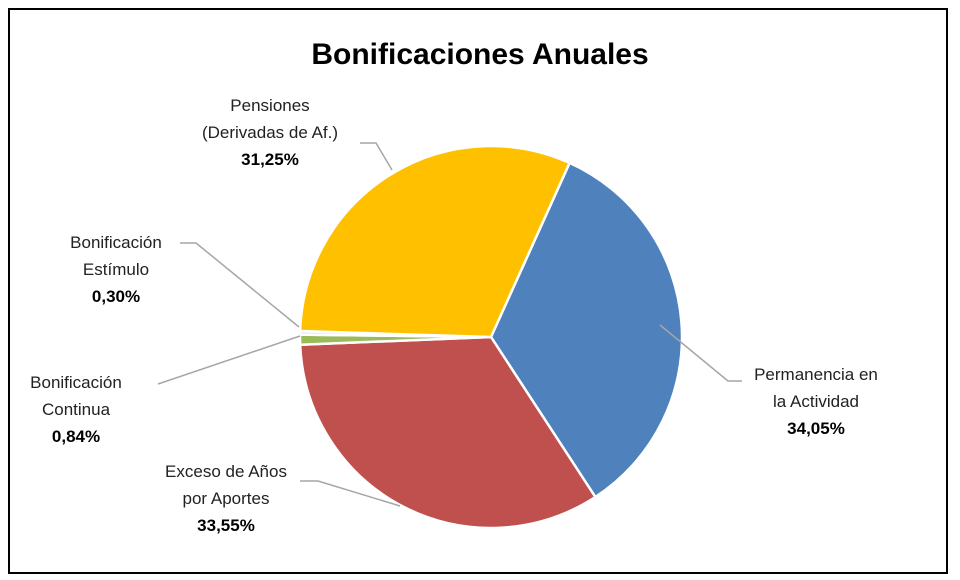  What do you see at coordinates (270, 159) in the screenshot?
I see `value-label: 31,25%` at bounding box center [270, 159].